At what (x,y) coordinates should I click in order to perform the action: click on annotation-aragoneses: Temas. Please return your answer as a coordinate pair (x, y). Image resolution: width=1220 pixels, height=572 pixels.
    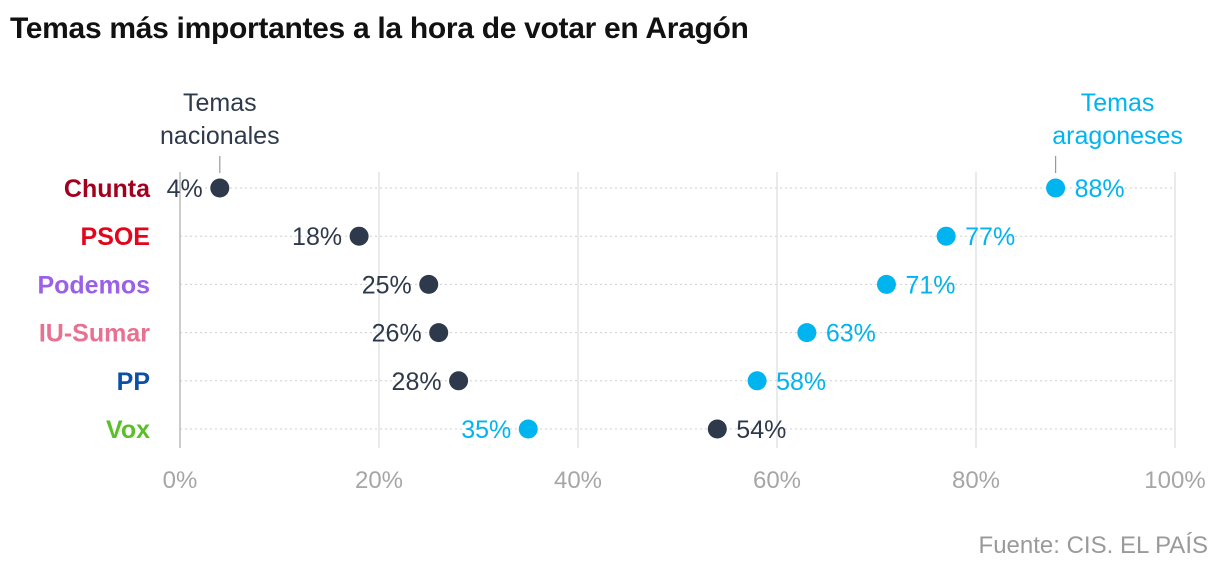
    Looking at the image, I should click on (1118, 103).